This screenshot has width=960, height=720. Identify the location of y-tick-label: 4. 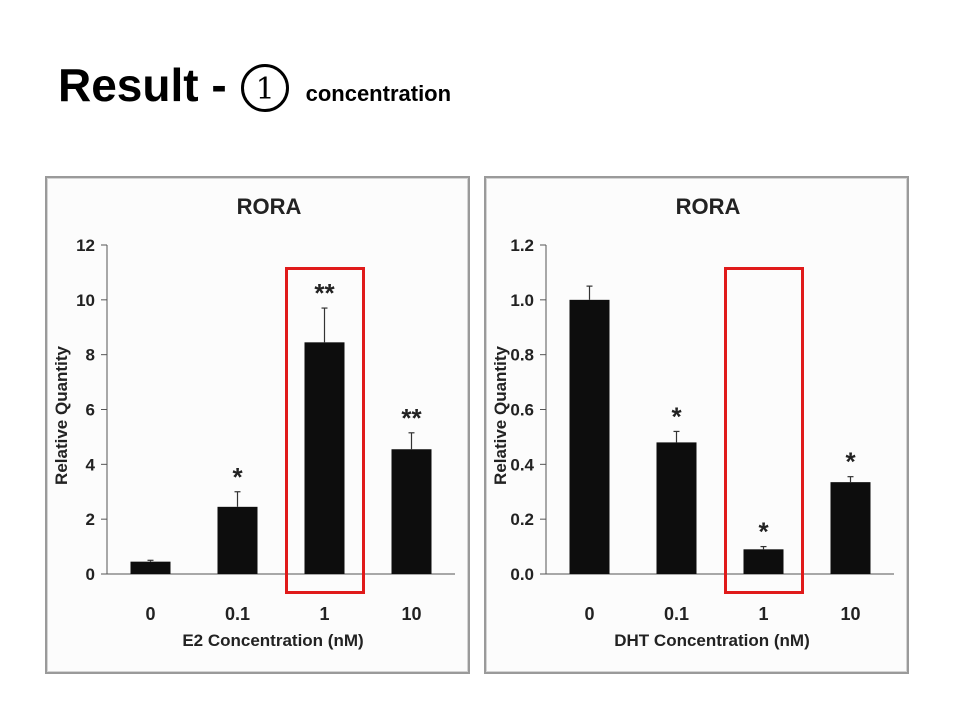
(91, 464).